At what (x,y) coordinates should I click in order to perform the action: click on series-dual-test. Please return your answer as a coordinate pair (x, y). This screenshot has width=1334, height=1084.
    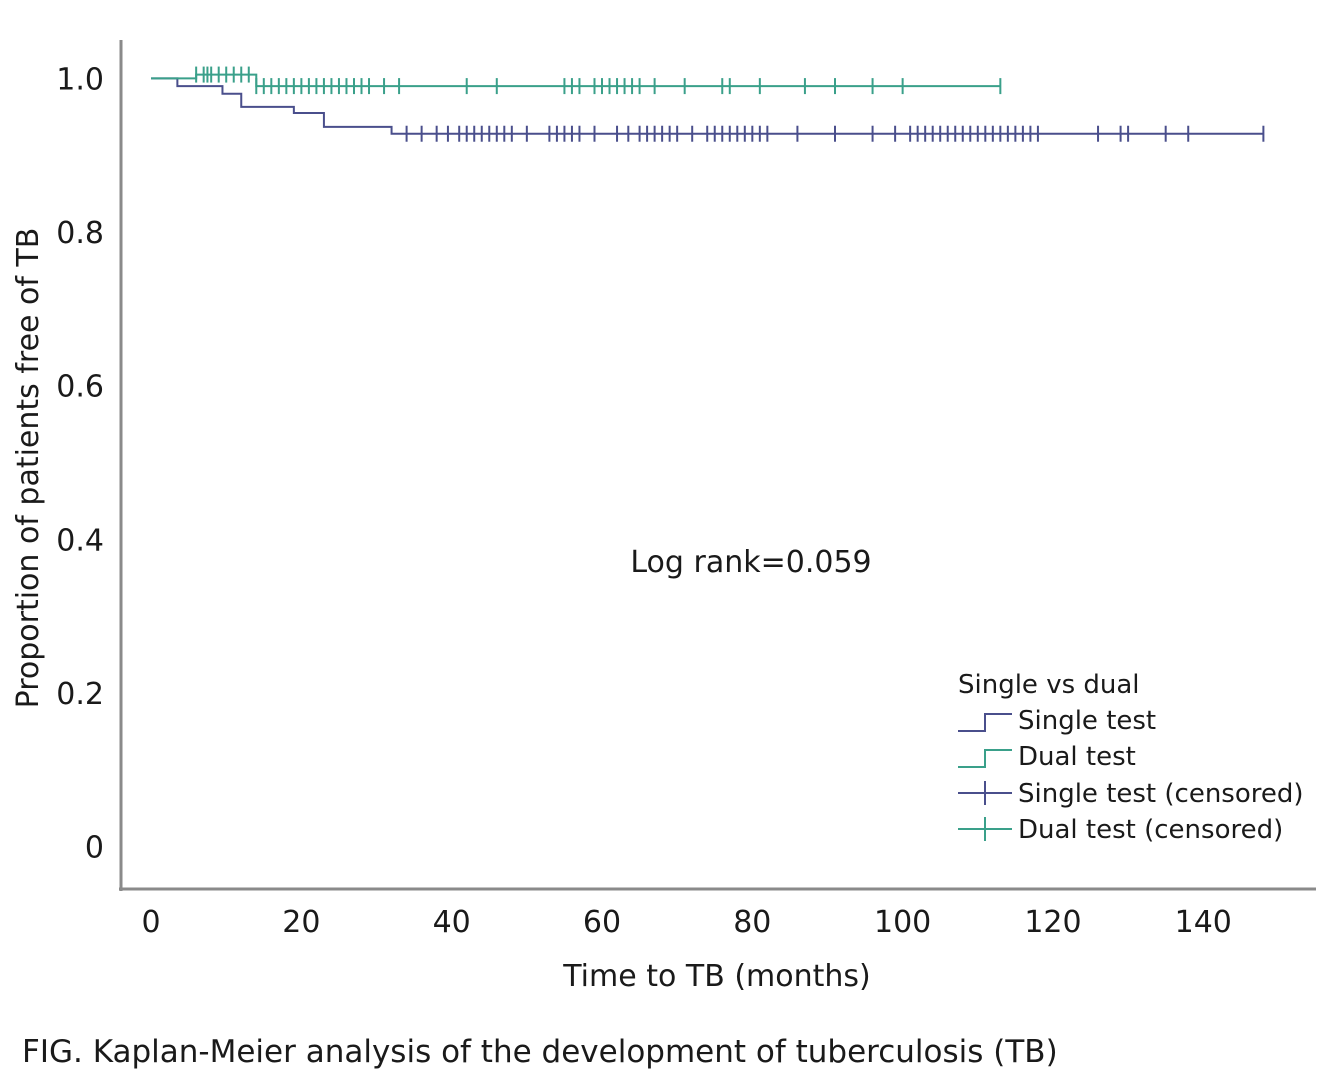
    Looking at the image, I should click on (576, 80).